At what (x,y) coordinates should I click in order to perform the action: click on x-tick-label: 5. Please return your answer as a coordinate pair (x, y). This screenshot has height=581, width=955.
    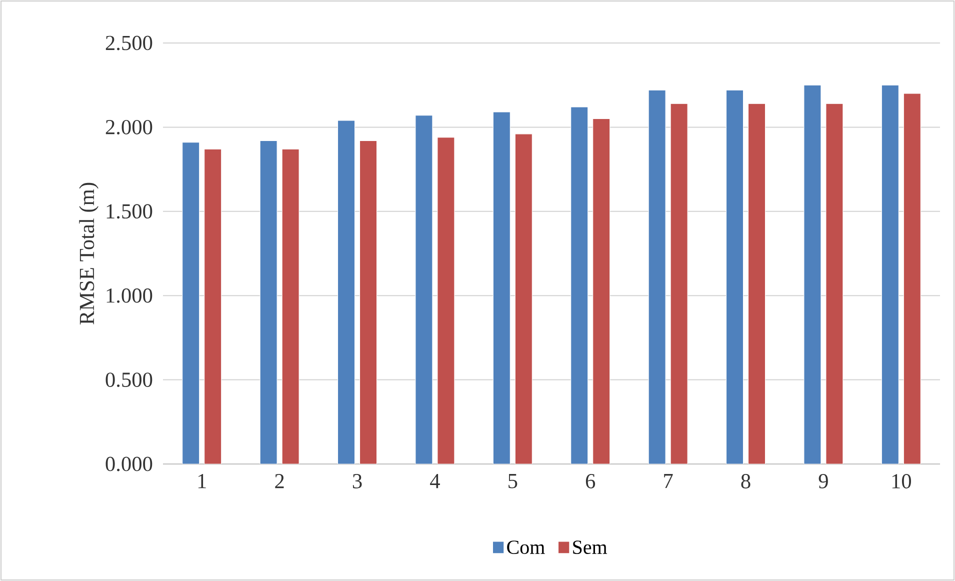
    Looking at the image, I should click on (513, 481).